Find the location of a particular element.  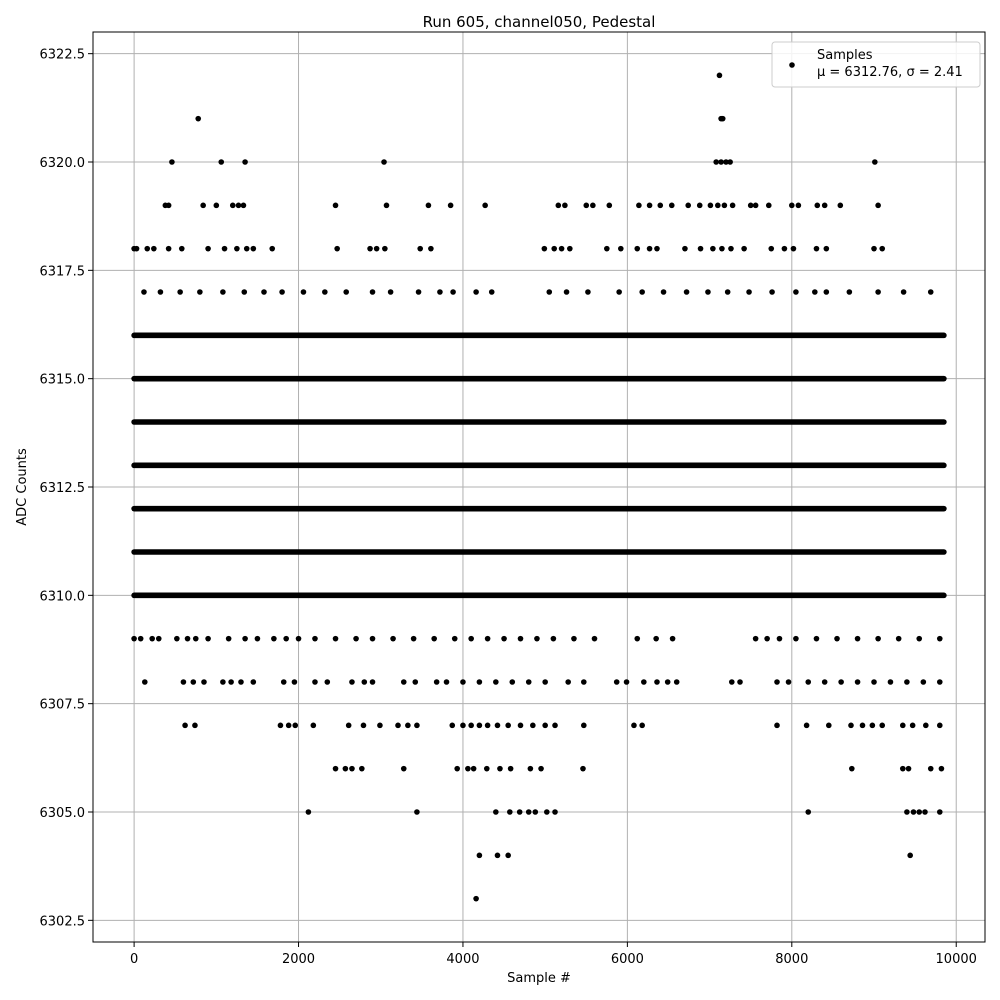

x-tick-label: 8000 is located at coordinates (791, 959).